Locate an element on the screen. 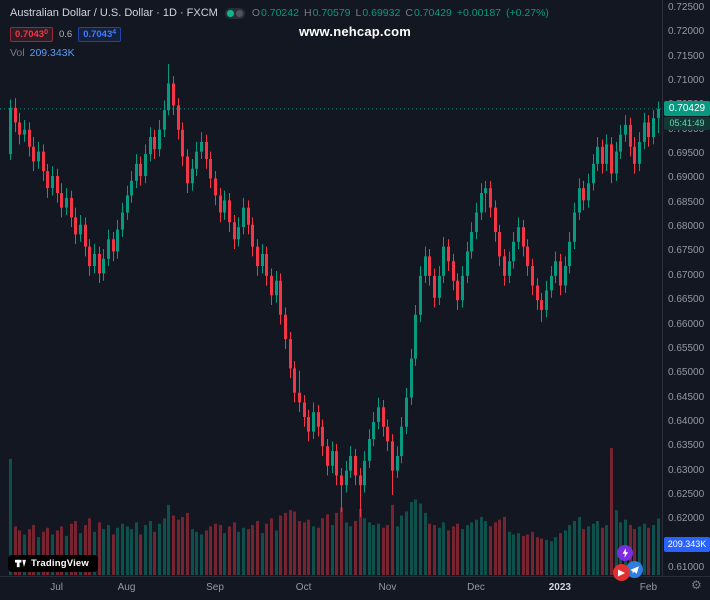 This screenshot has height=600, width=710. floating-lightning-button is located at coordinates (625, 553).